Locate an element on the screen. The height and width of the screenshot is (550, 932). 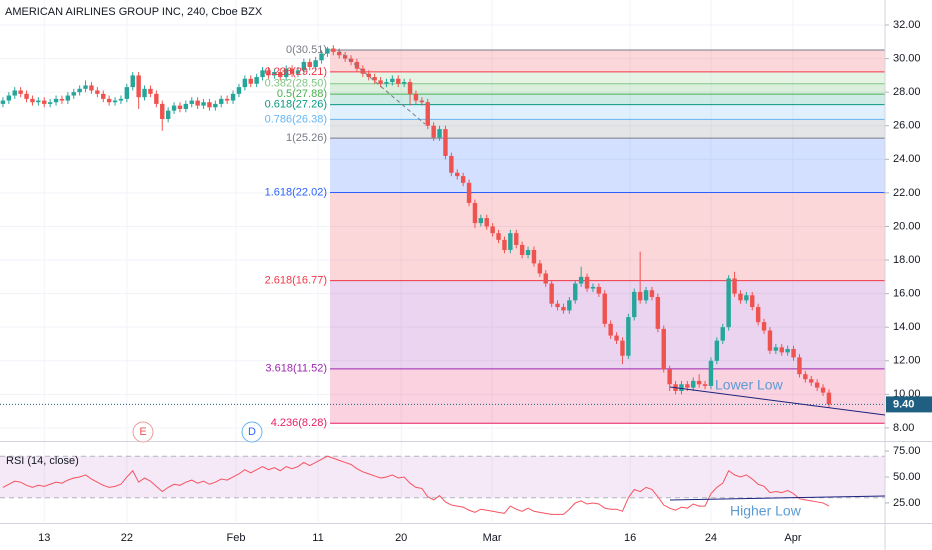
dividend-label: D is located at coordinates (252, 432).